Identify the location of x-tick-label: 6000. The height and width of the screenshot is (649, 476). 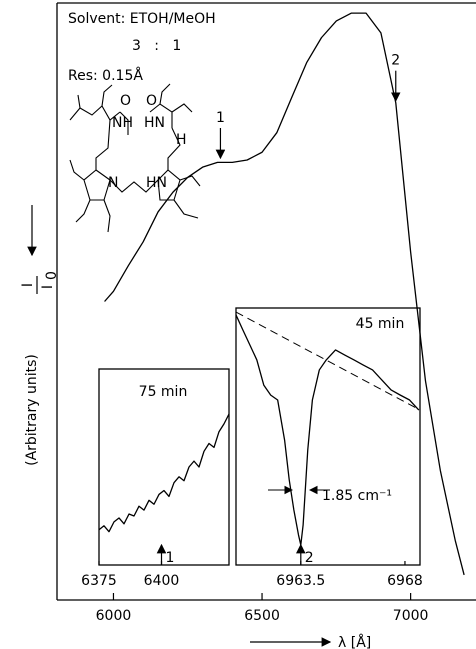
(114, 616).